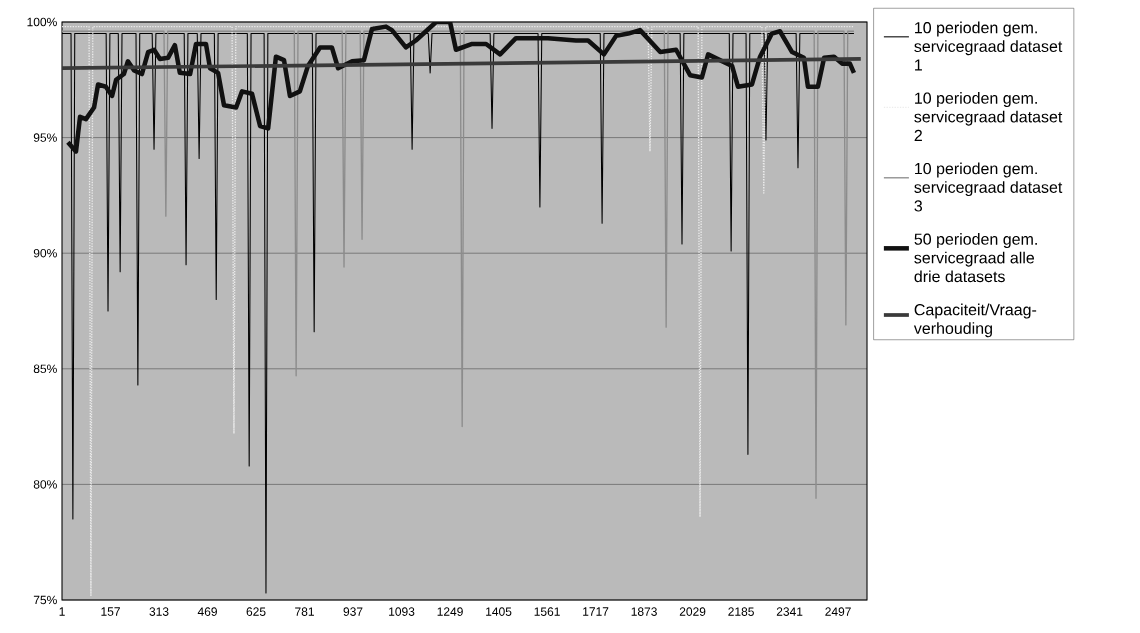 This screenshot has width=1140, height=633. What do you see at coordinates (692, 611) in the screenshot?
I see `x-tick-label: 2029` at bounding box center [692, 611].